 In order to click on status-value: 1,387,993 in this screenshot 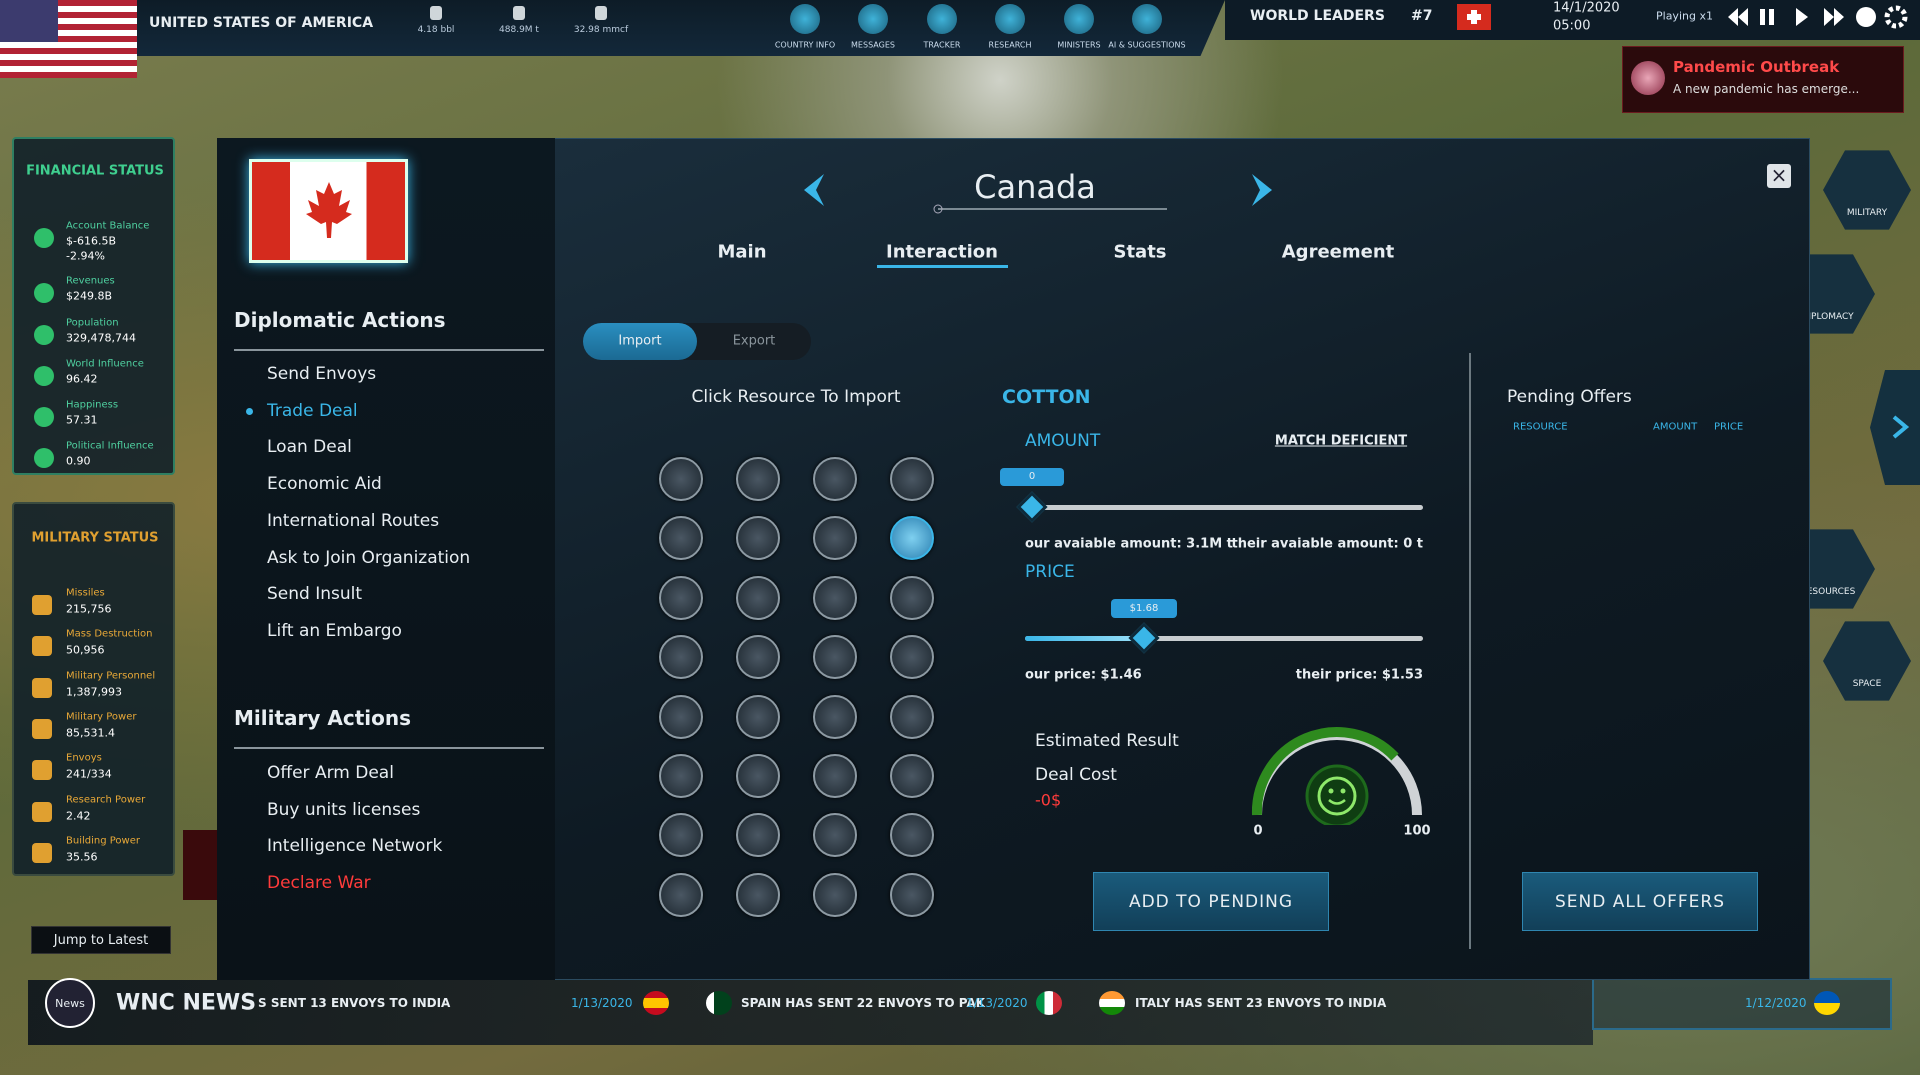, I will do `click(94, 692)`.